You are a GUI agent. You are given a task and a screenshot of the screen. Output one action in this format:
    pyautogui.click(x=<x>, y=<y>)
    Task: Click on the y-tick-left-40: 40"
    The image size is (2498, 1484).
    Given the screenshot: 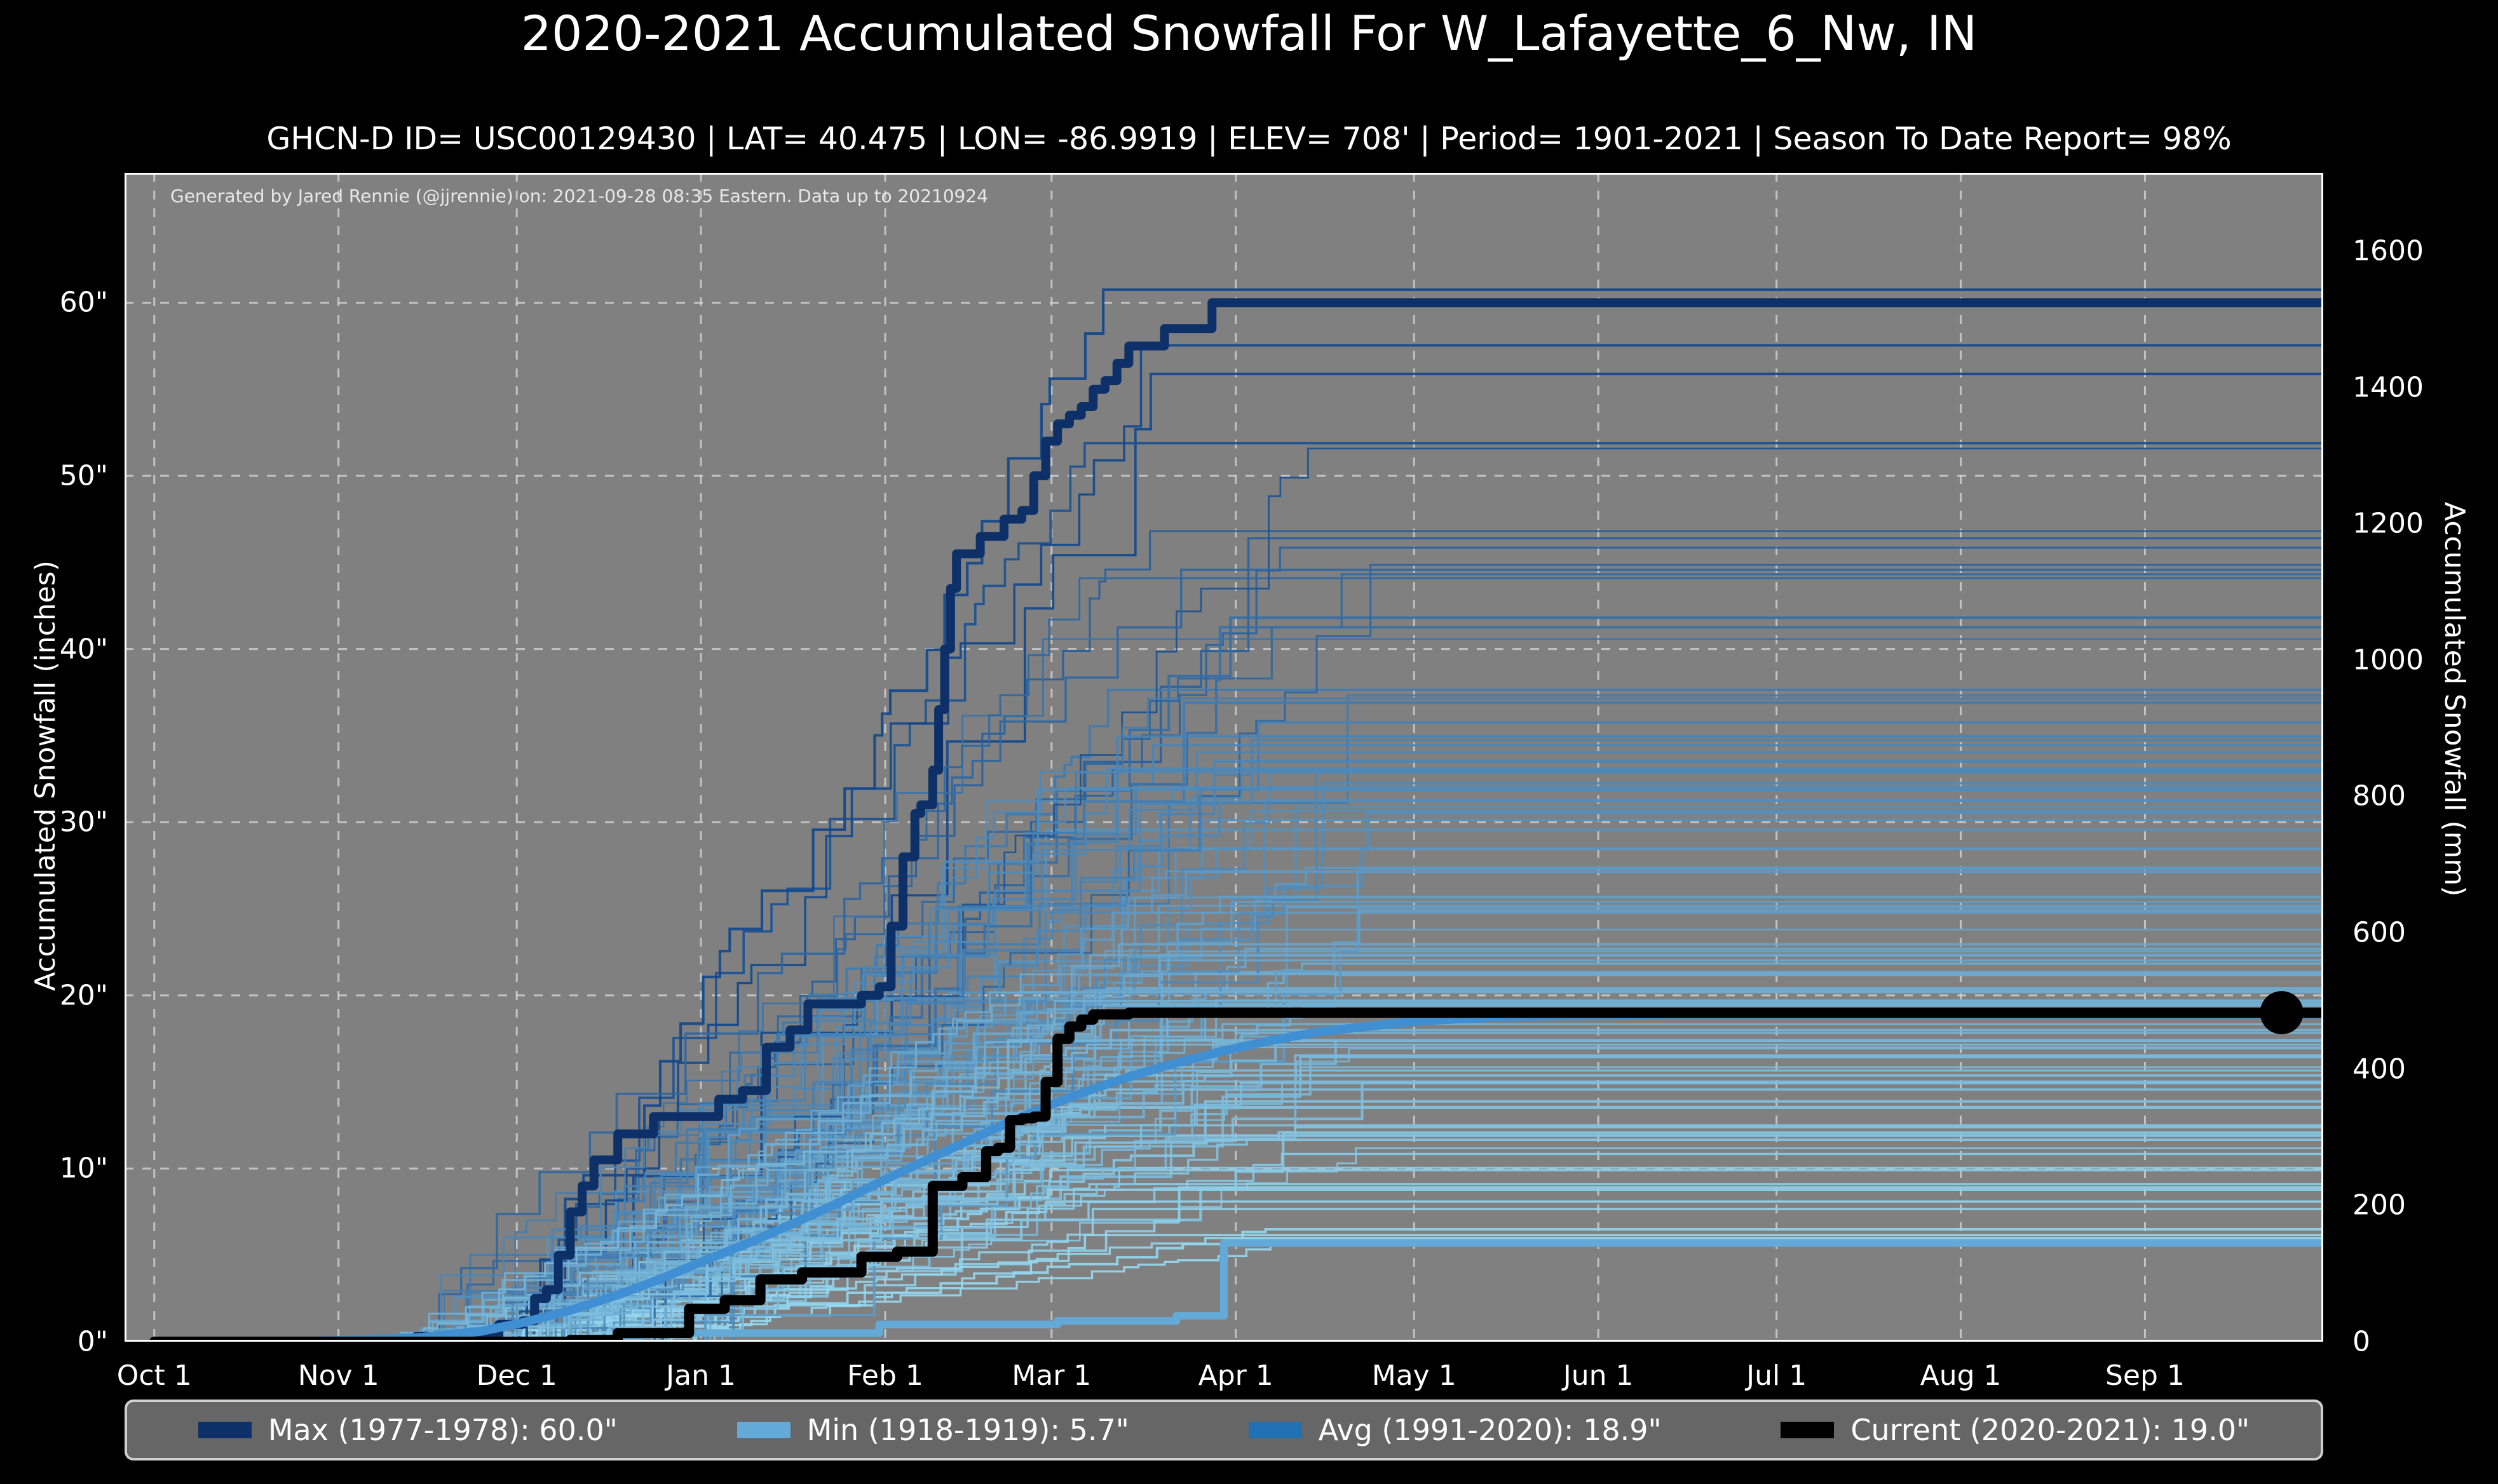 What is the action you would take?
    pyautogui.click(x=83, y=649)
    